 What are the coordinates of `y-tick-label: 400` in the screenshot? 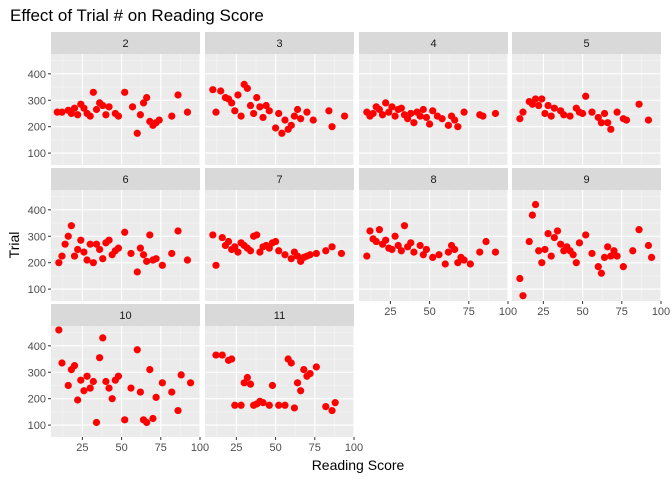 It's located at (37, 75).